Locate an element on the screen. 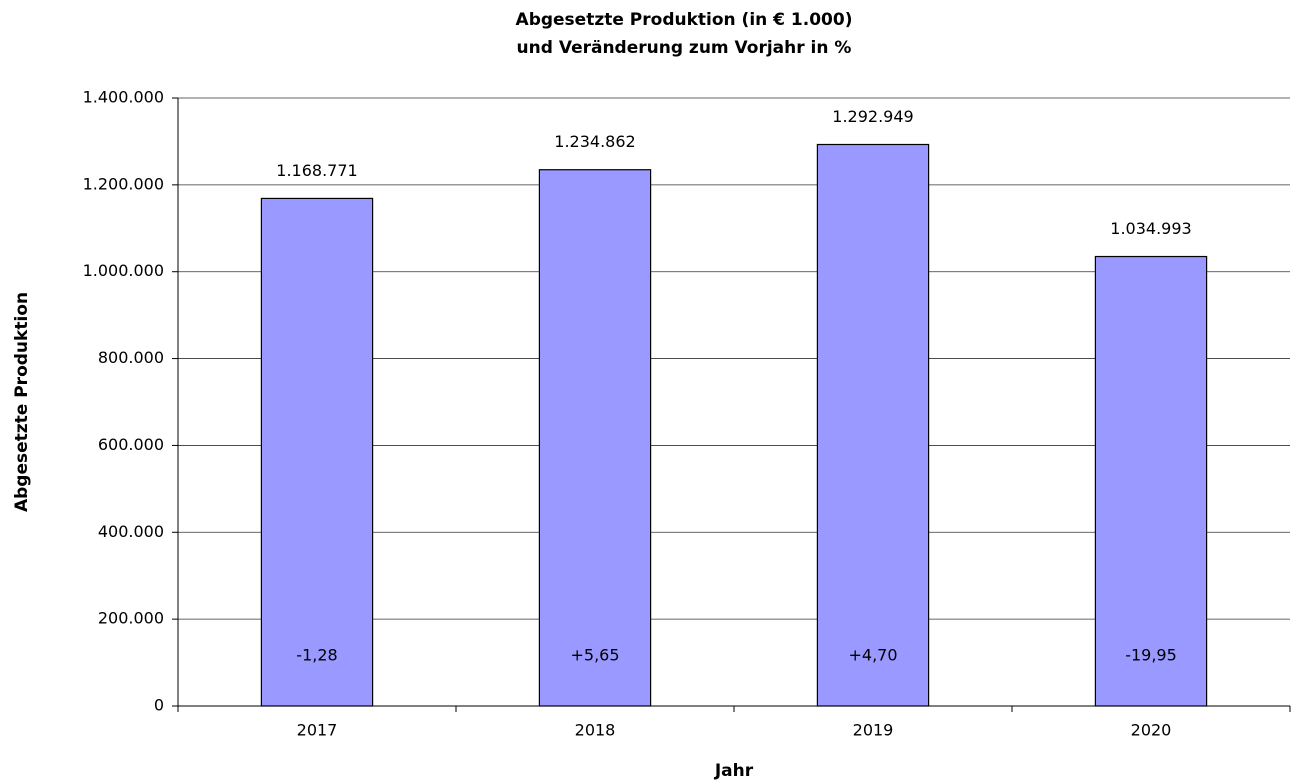  x-tick-label: 2017 is located at coordinates (317, 730).